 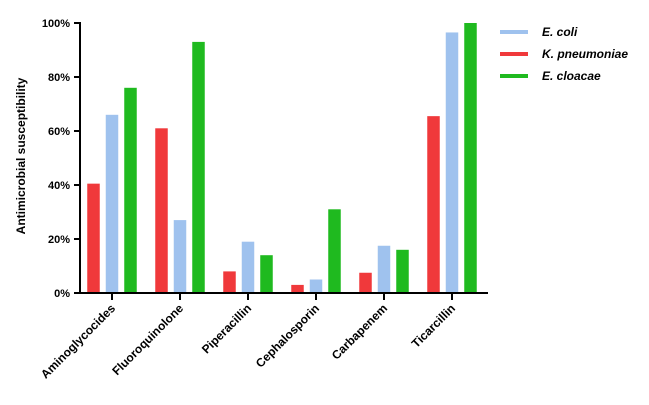 I want to click on legend-label-e-coli: E. coli, so click(x=560, y=32).